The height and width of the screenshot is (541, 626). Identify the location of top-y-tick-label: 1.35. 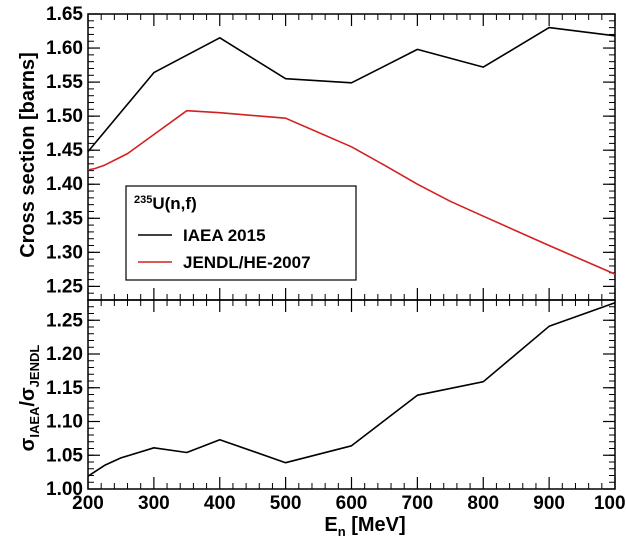
(64, 218).